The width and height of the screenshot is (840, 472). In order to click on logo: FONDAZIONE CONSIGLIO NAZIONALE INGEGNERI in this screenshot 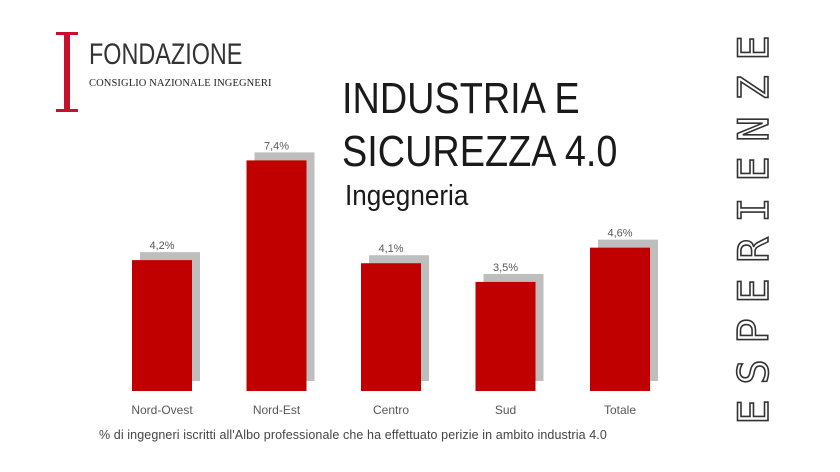, I will do `click(162, 72)`.